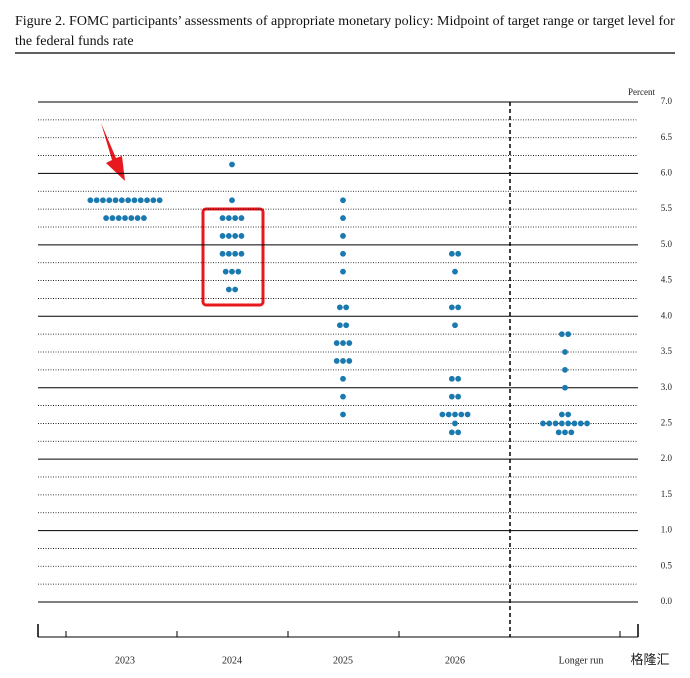 This screenshot has height=678, width=690. I want to click on y-tick-label: 6.0, so click(667, 172).